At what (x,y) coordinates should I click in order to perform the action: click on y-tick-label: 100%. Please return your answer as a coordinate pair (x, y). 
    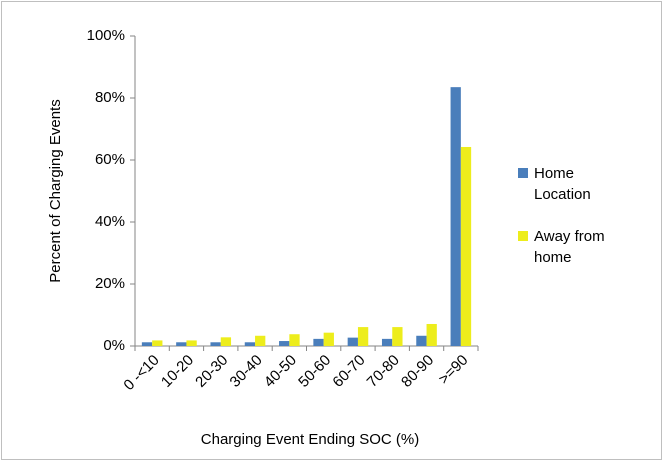
    Looking at the image, I should click on (106, 35).